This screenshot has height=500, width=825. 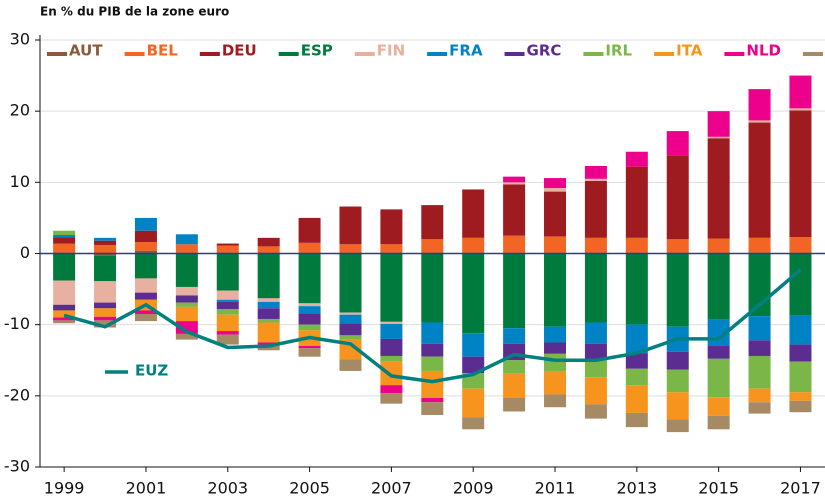 What do you see at coordinates (17, 394) in the screenshot?
I see `y-tick-label: -20` at bounding box center [17, 394].